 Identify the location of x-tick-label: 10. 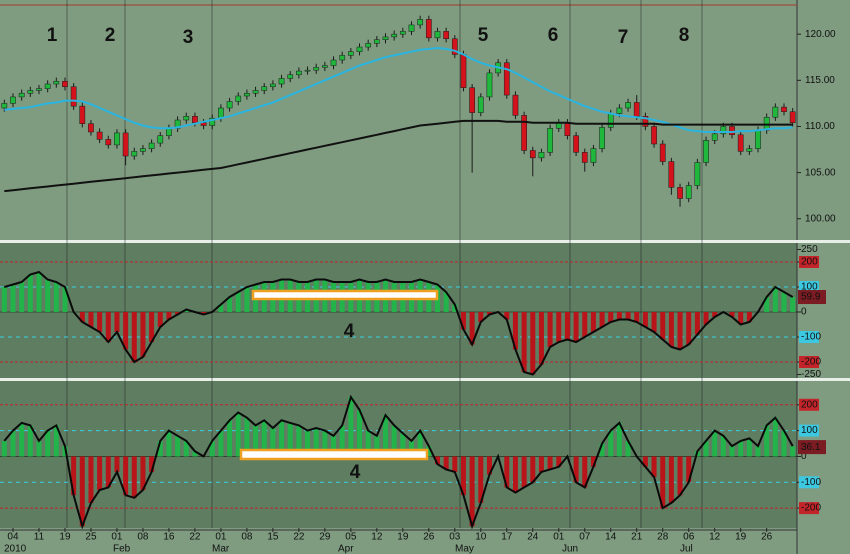
(481, 537).